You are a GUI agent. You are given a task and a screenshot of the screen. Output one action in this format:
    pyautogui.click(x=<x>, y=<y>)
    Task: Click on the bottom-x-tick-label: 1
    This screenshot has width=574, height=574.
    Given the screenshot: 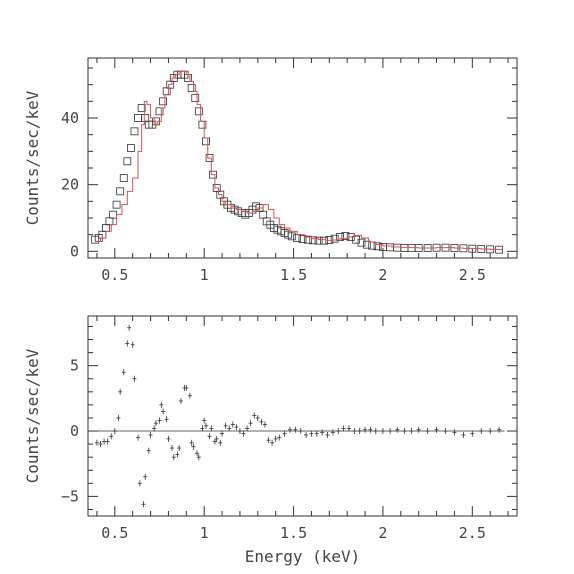 What is the action you would take?
    pyautogui.click(x=204, y=533)
    